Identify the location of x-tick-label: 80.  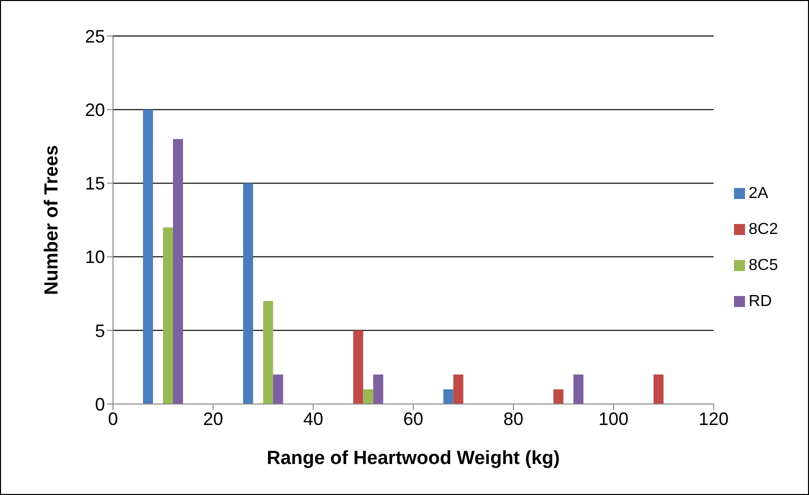
(513, 418).